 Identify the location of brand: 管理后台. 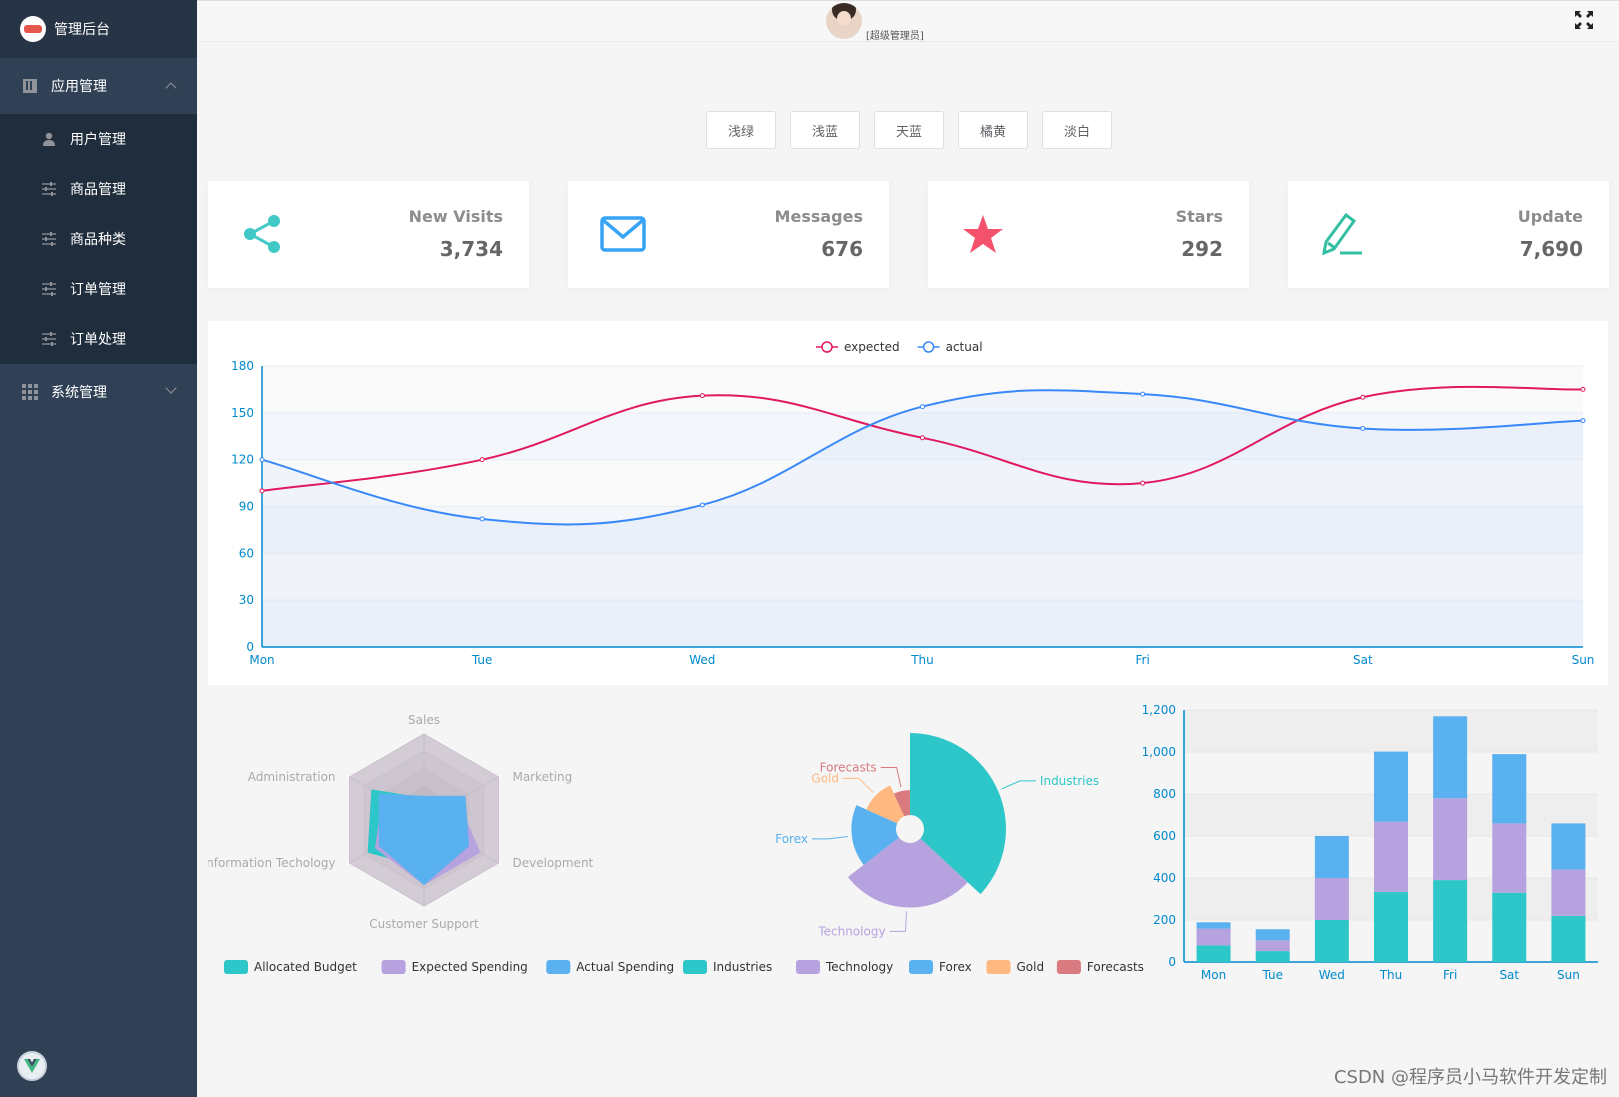
(98, 29).